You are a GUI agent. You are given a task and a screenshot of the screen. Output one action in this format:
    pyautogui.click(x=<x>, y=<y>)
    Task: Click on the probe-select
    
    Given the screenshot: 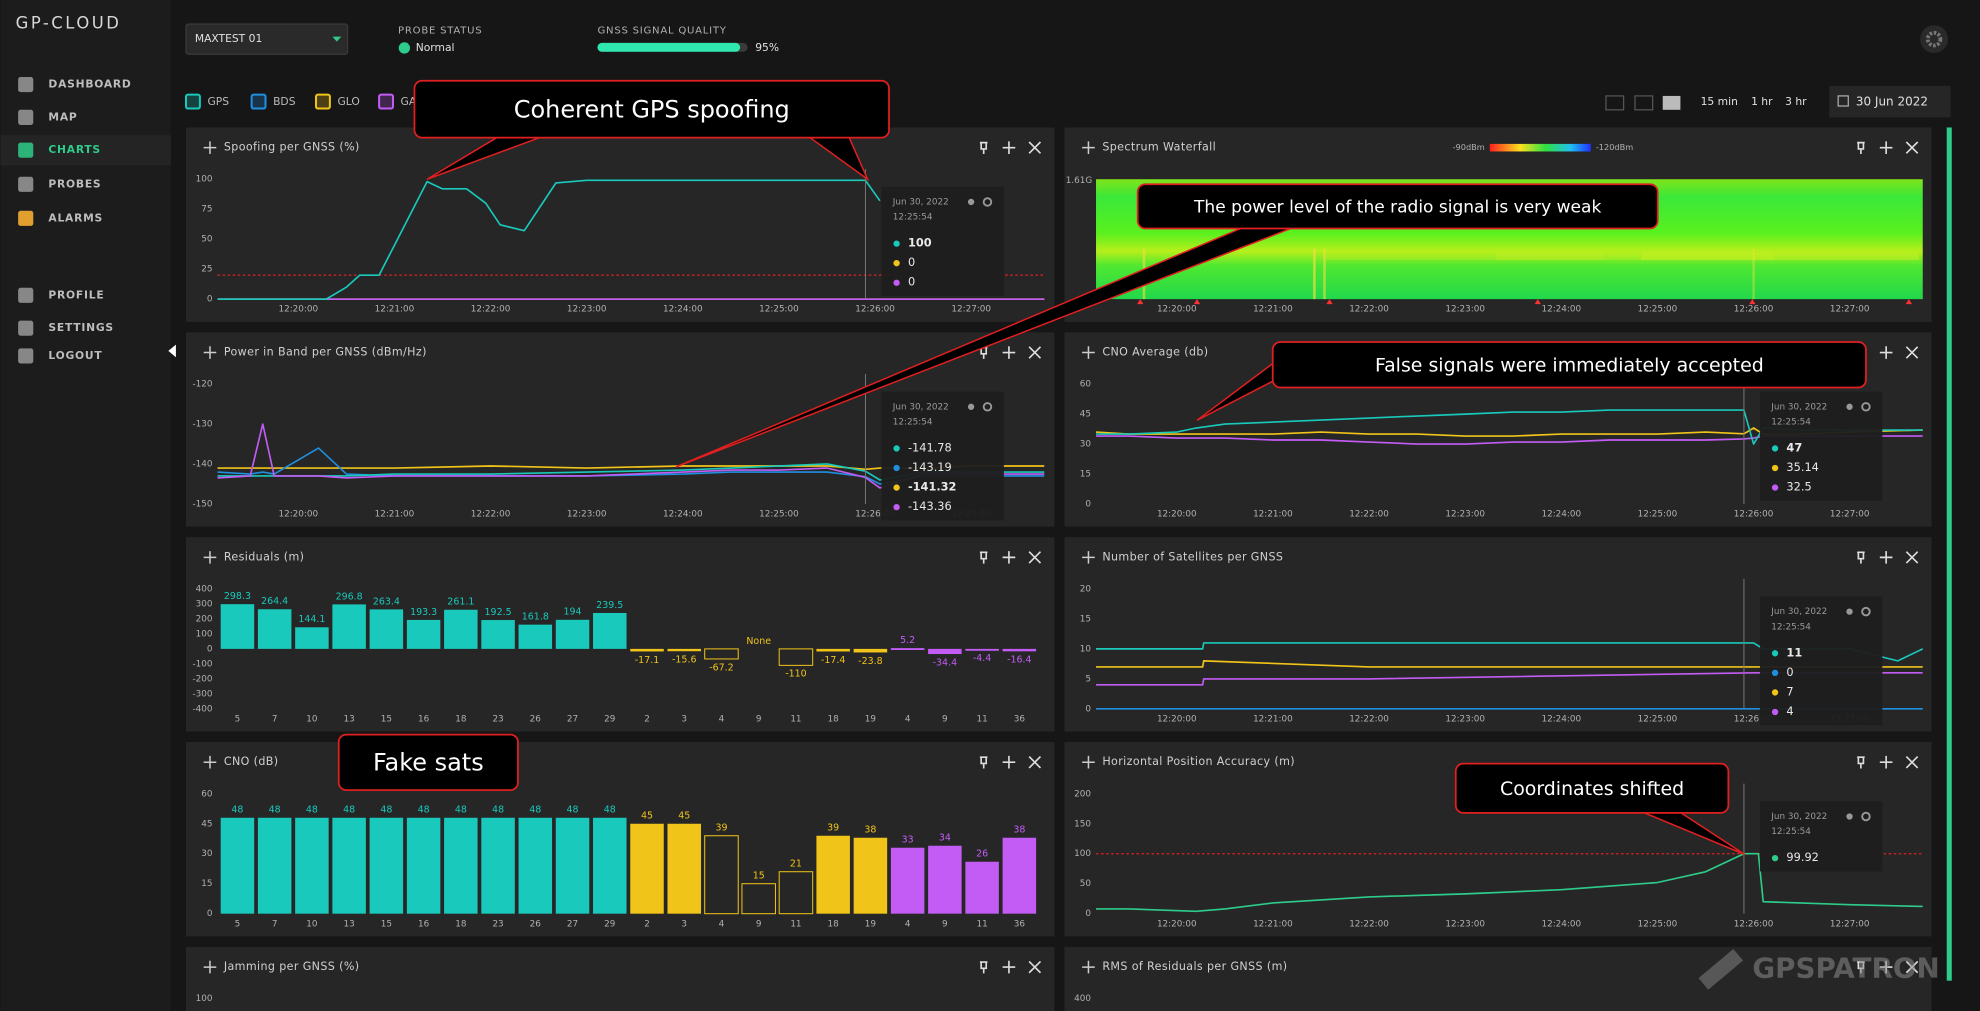 What is the action you would take?
    pyautogui.click(x=267, y=39)
    